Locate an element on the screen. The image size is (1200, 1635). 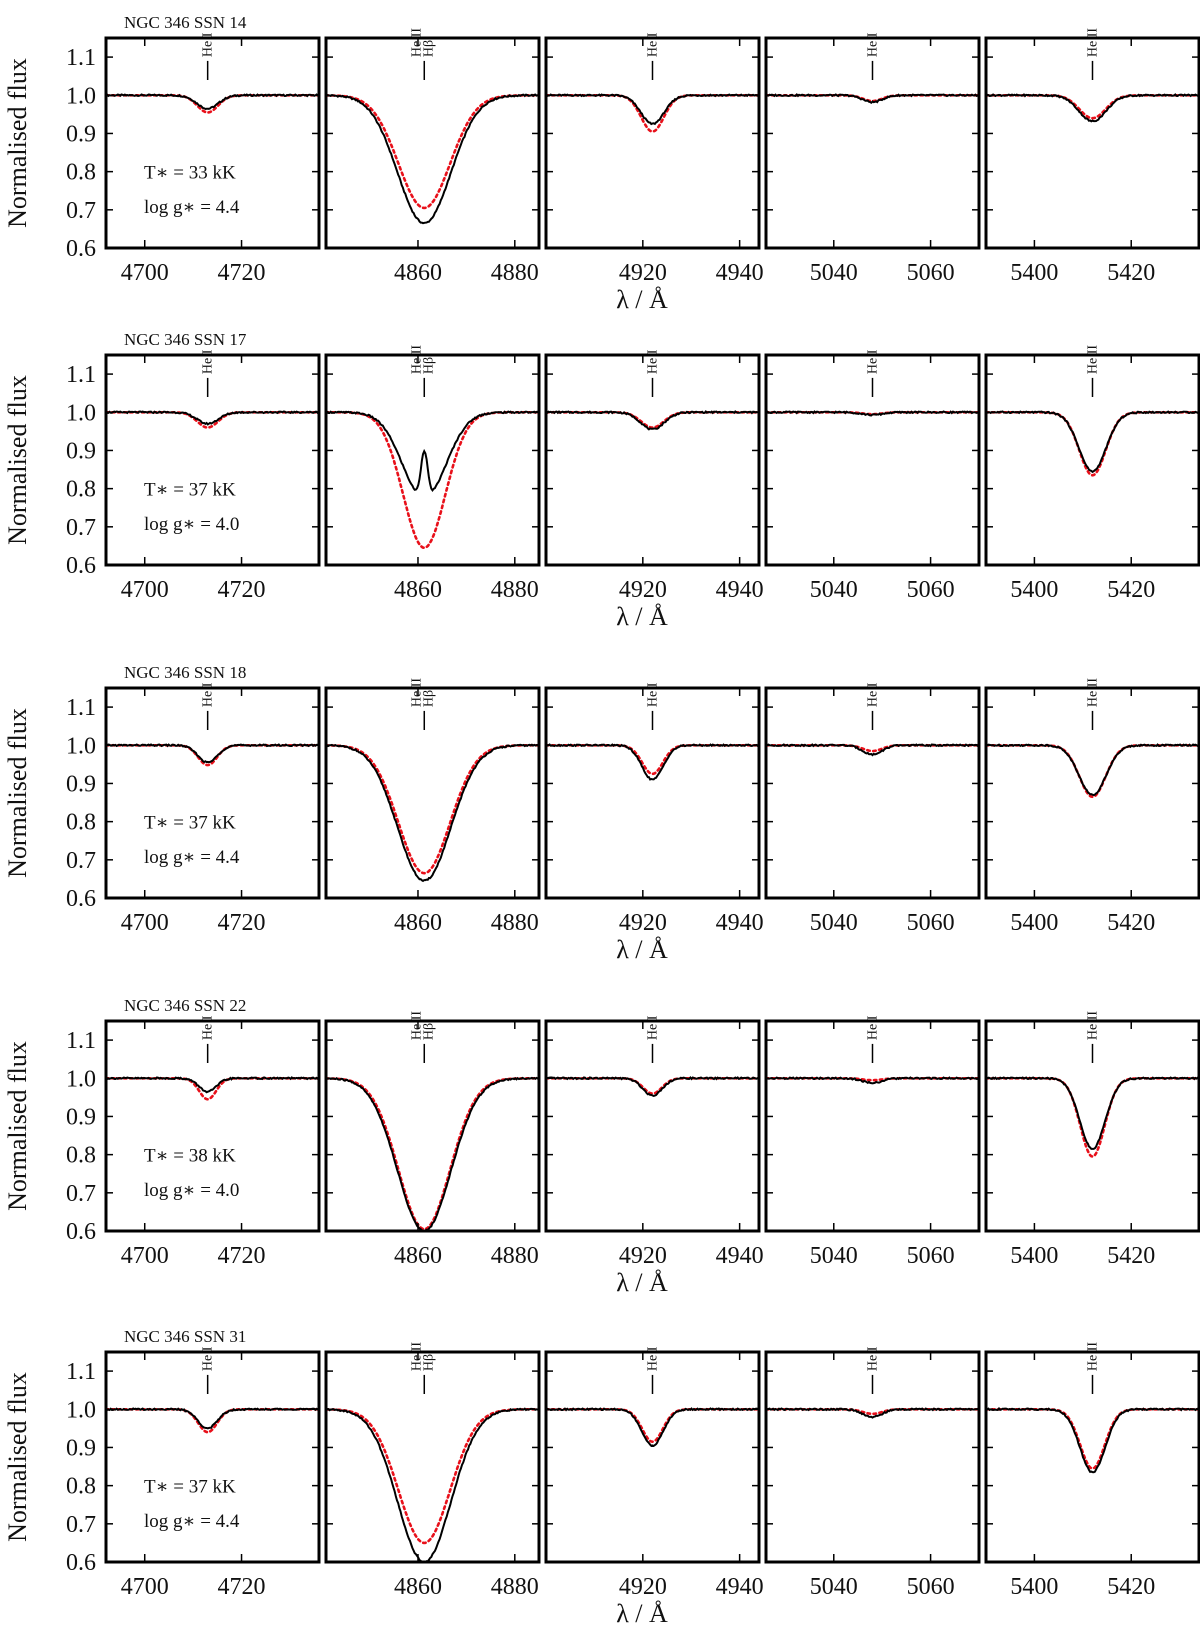
teff-annotation: T∗ = 38 kK is located at coordinates (190, 1156).